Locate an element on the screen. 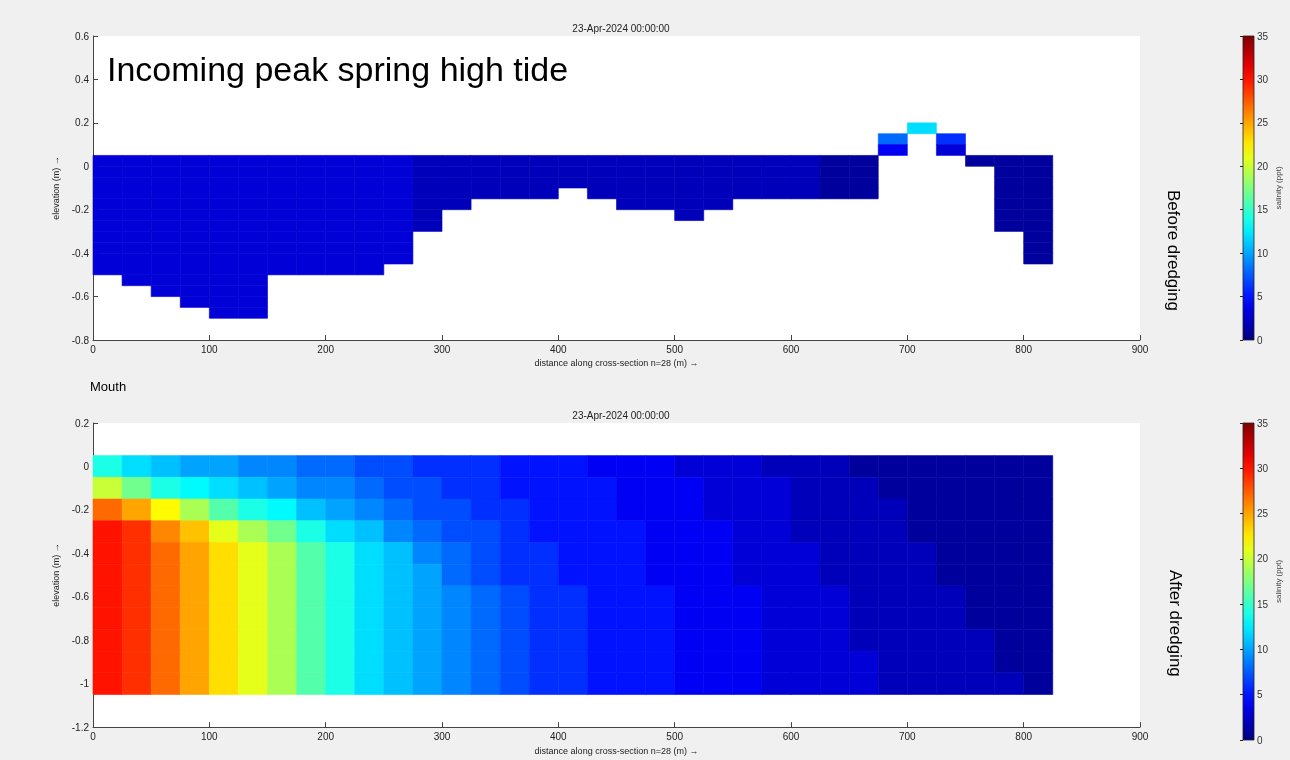 This screenshot has width=1290, height=760. text: Before dredging is located at coordinates (1173, 250).